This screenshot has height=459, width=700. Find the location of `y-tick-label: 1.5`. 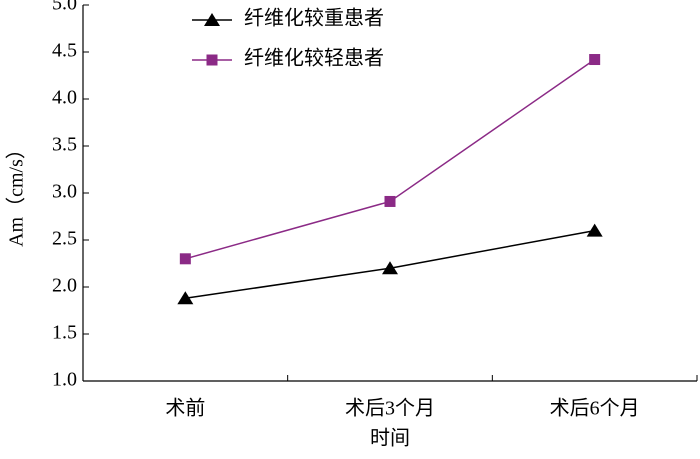

y-tick-label: 1.5 is located at coordinates (64, 333).